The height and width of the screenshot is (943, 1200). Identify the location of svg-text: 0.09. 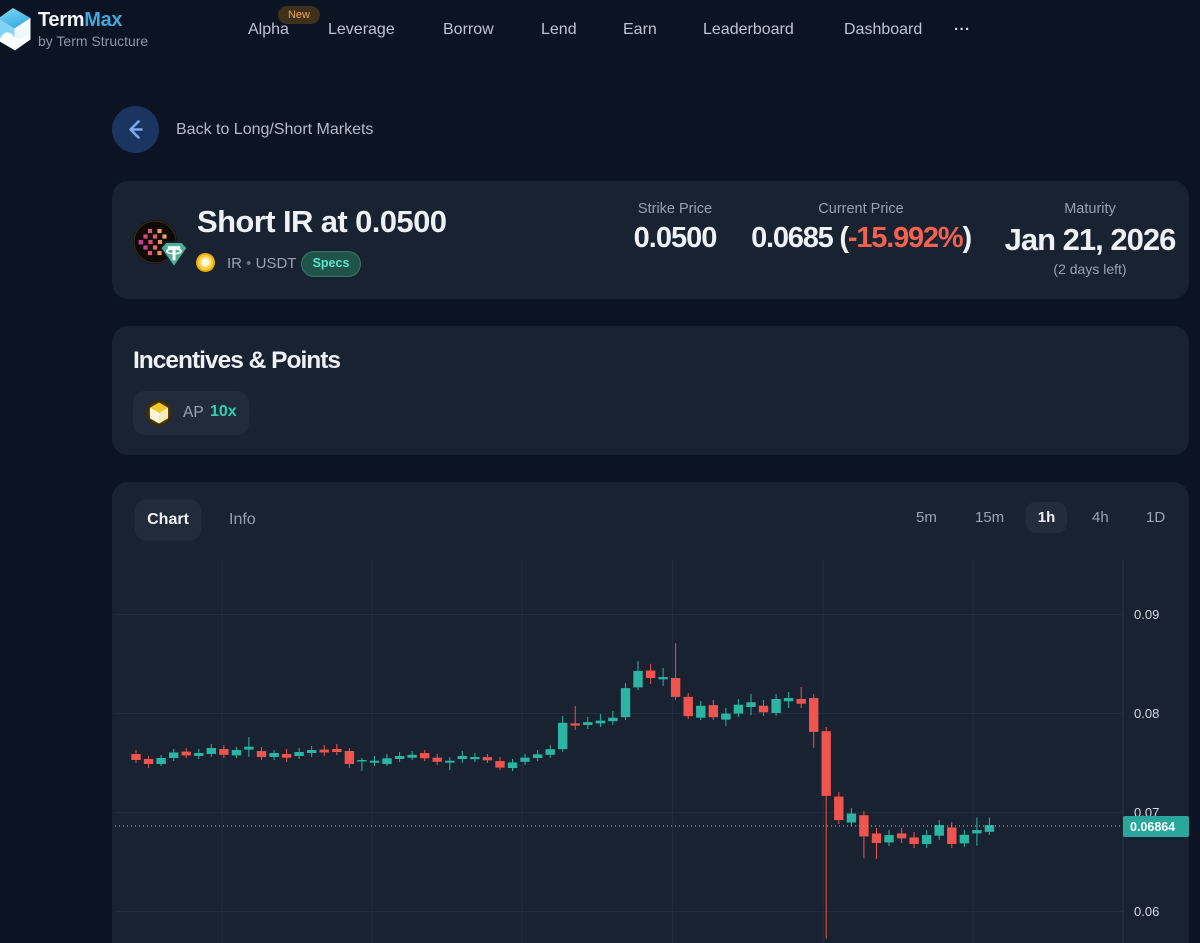
(1146, 614).